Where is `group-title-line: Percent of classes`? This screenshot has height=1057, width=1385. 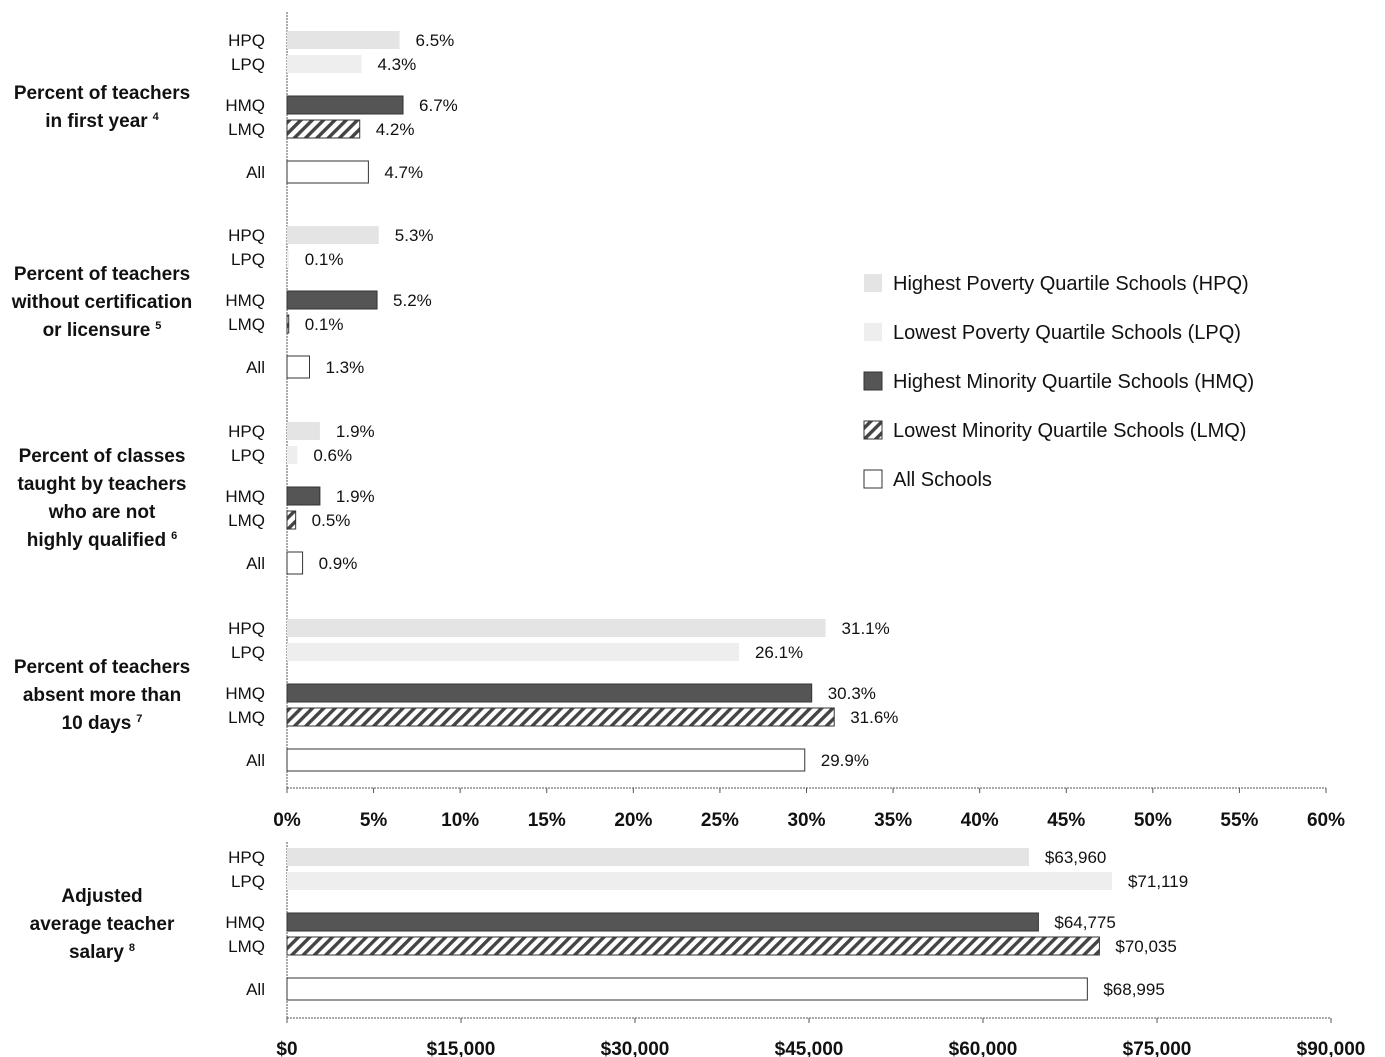
group-title-line: Percent of classes is located at coordinates (102, 456).